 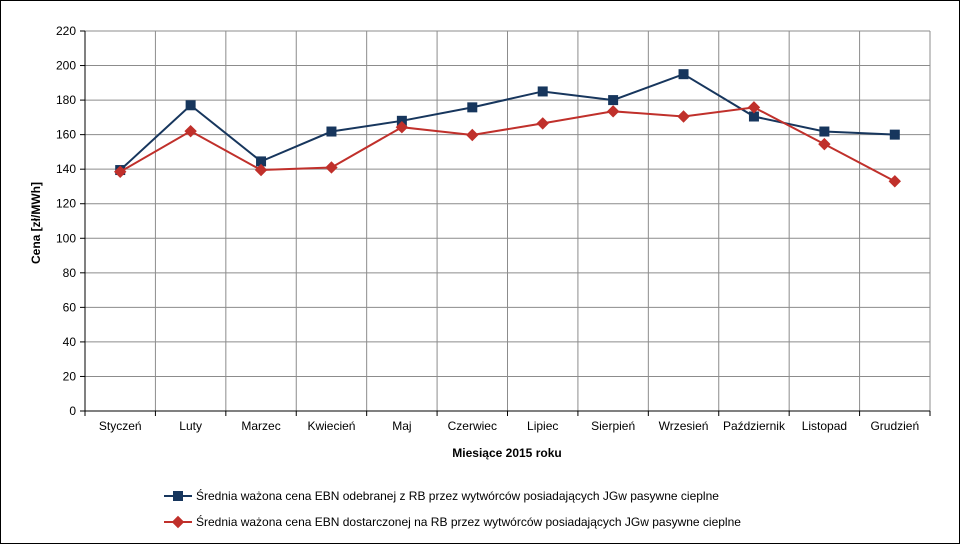 What do you see at coordinates (70, 273) in the screenshot?
I see `y-tick-label: 80` at bounding box center [70, 273].